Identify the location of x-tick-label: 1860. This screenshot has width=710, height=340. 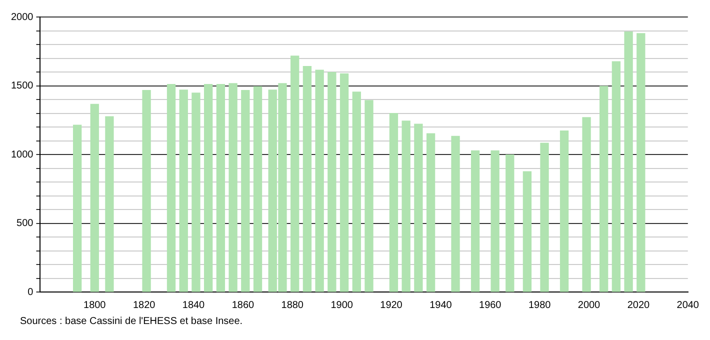
(243, 305).